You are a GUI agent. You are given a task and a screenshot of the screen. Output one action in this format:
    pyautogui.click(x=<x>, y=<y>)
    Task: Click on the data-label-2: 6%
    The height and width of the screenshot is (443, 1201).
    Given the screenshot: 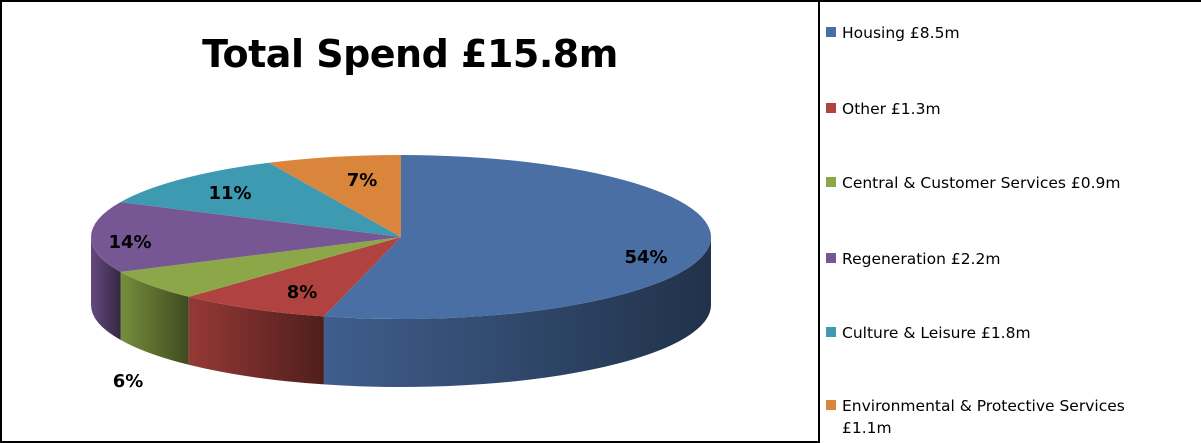 What is the action you would take?
    pyautogui.click(x=128, y=381)
    